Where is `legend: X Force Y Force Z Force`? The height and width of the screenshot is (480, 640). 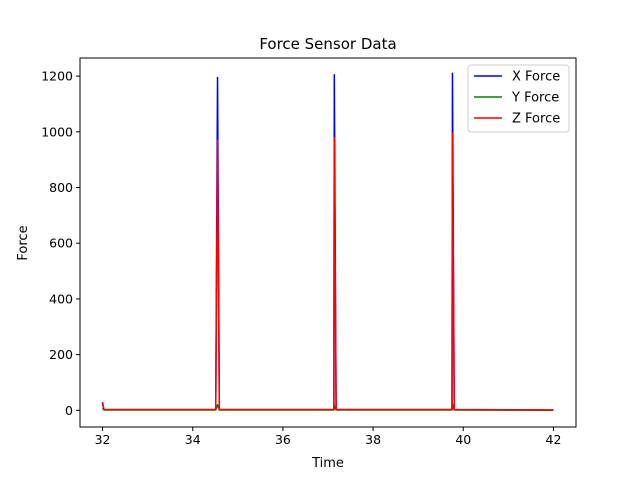 legend: X Force Y Force Z Force is located at coordinates (518, 98).